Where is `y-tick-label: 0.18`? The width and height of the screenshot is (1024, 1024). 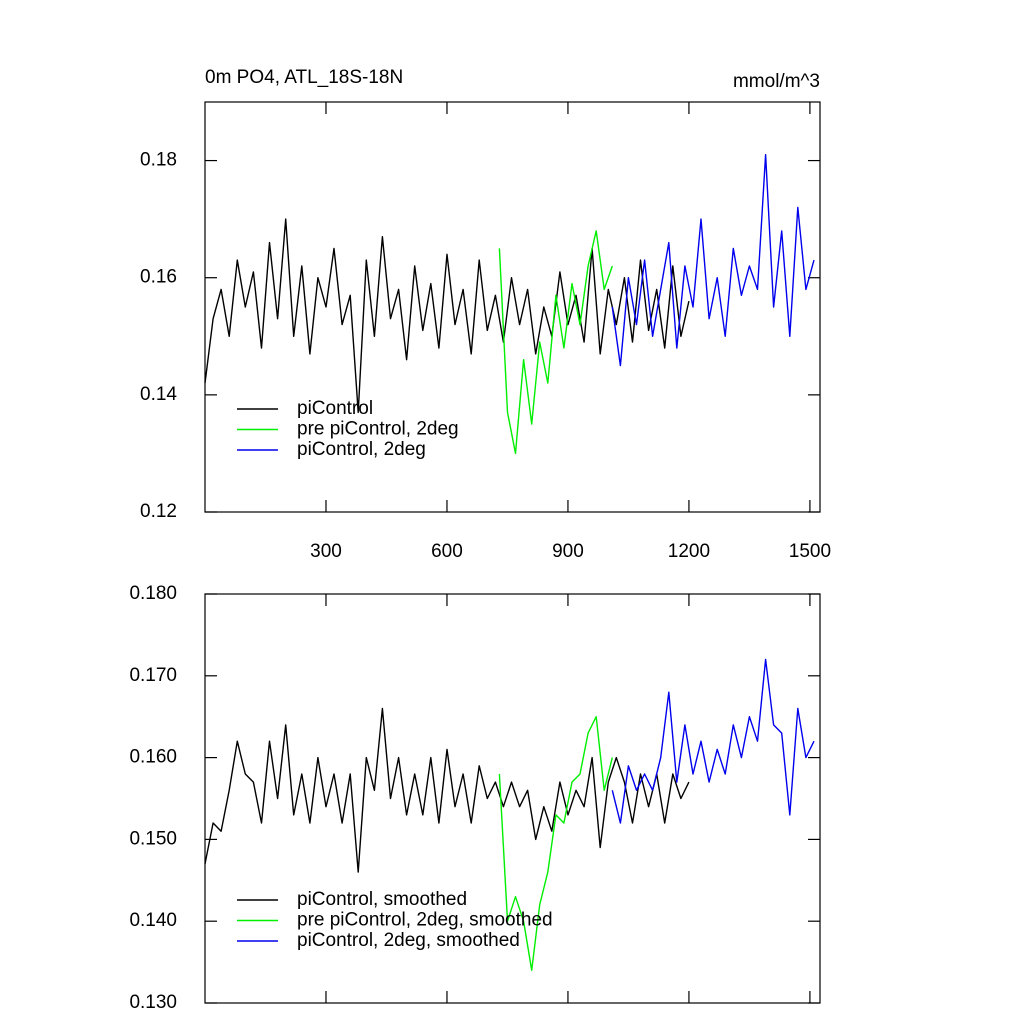
y-tick-label: 0.18 is located at coordinates (158, 160).